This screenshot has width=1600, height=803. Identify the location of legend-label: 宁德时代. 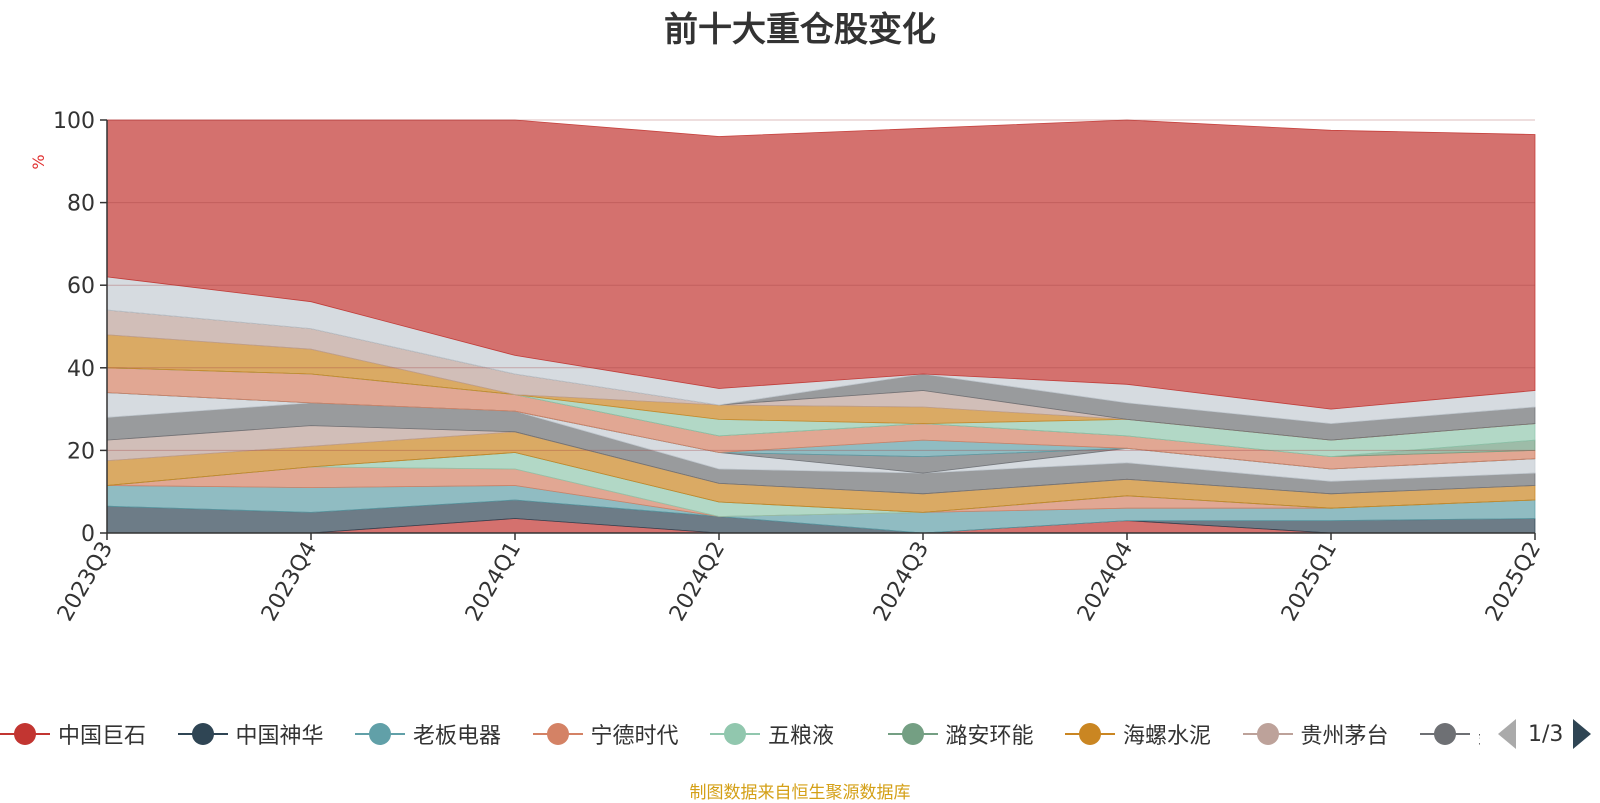
(634, 736).